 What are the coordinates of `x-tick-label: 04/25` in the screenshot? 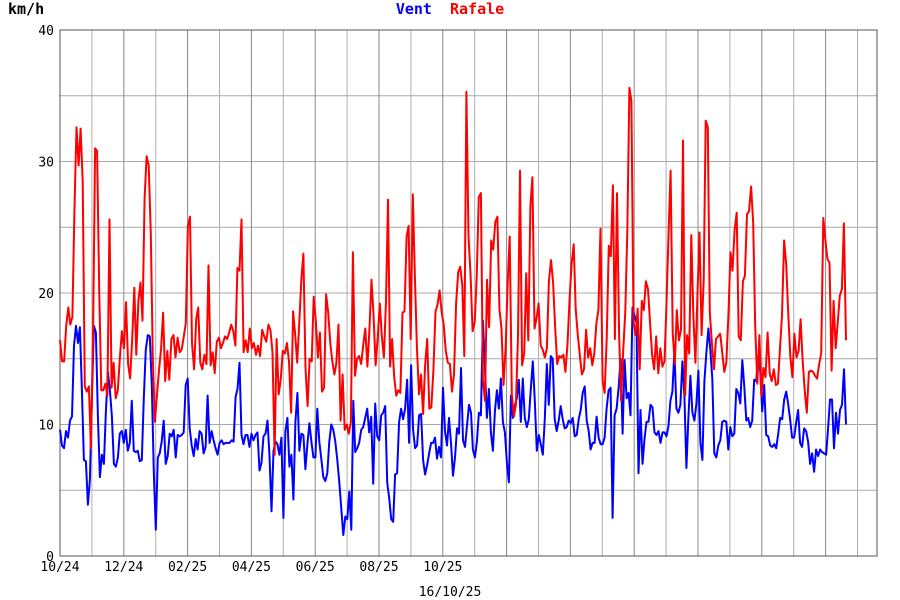 It's located at (251, 567).